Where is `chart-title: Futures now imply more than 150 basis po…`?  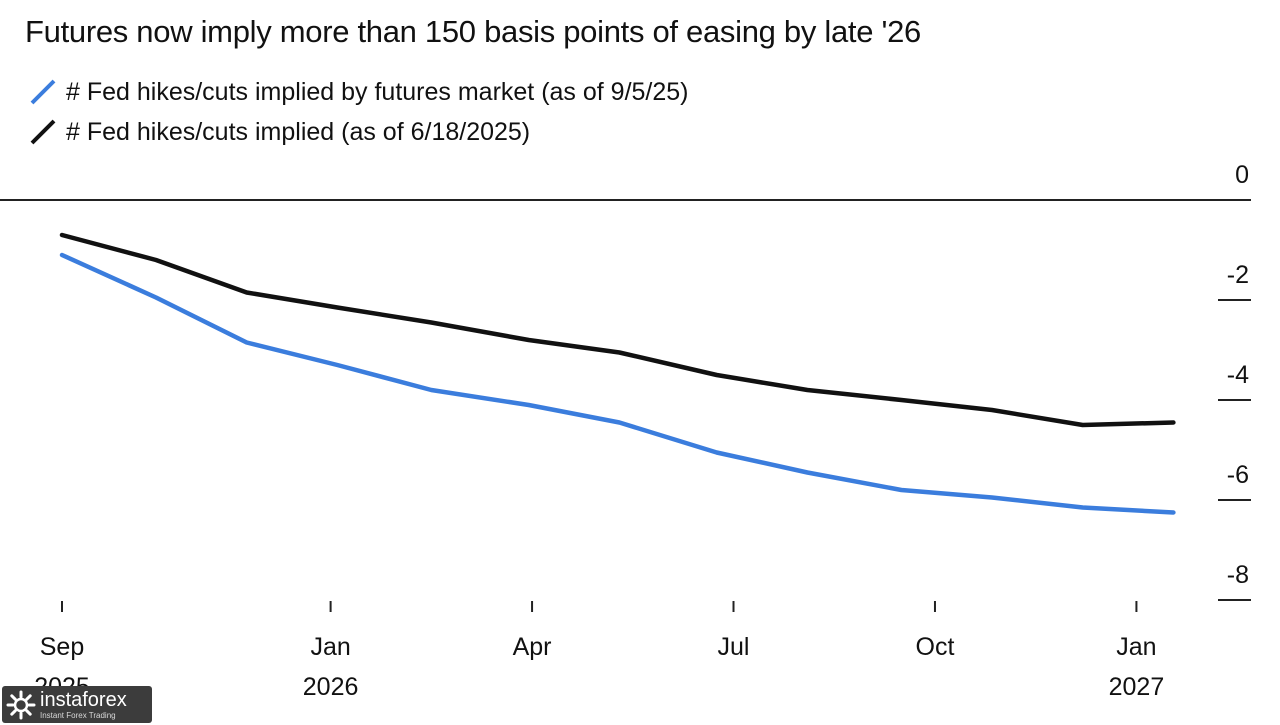
chart-title: Futures now imply more than 150 basis po… is located at coordinates (473, 31).